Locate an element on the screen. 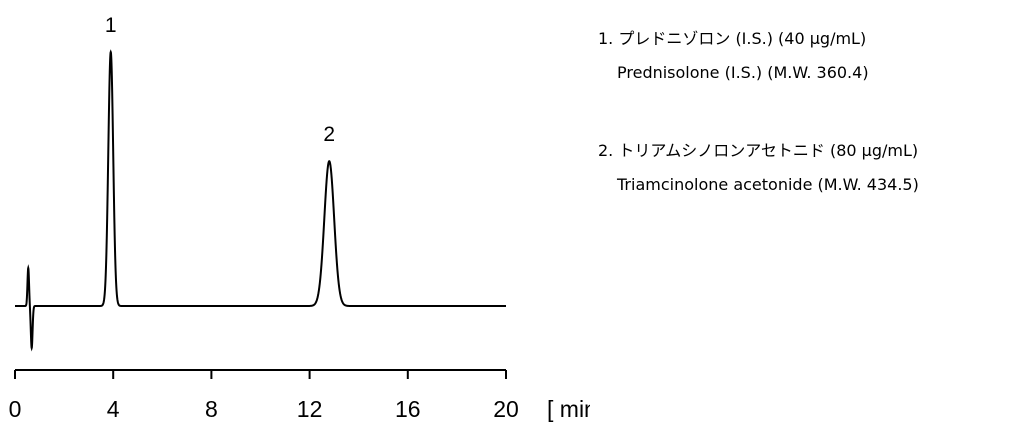 Image resolution: width=1018 pixels, height=423 pixels. x-tick-label-2: 8 is located at coordinates (211, 409).